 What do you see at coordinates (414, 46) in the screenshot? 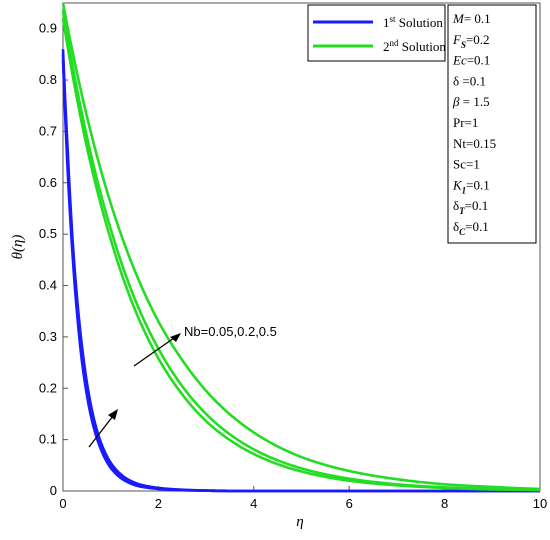
I see `legend-label-2: 2nd Solution` at bounding box center [414, 46].